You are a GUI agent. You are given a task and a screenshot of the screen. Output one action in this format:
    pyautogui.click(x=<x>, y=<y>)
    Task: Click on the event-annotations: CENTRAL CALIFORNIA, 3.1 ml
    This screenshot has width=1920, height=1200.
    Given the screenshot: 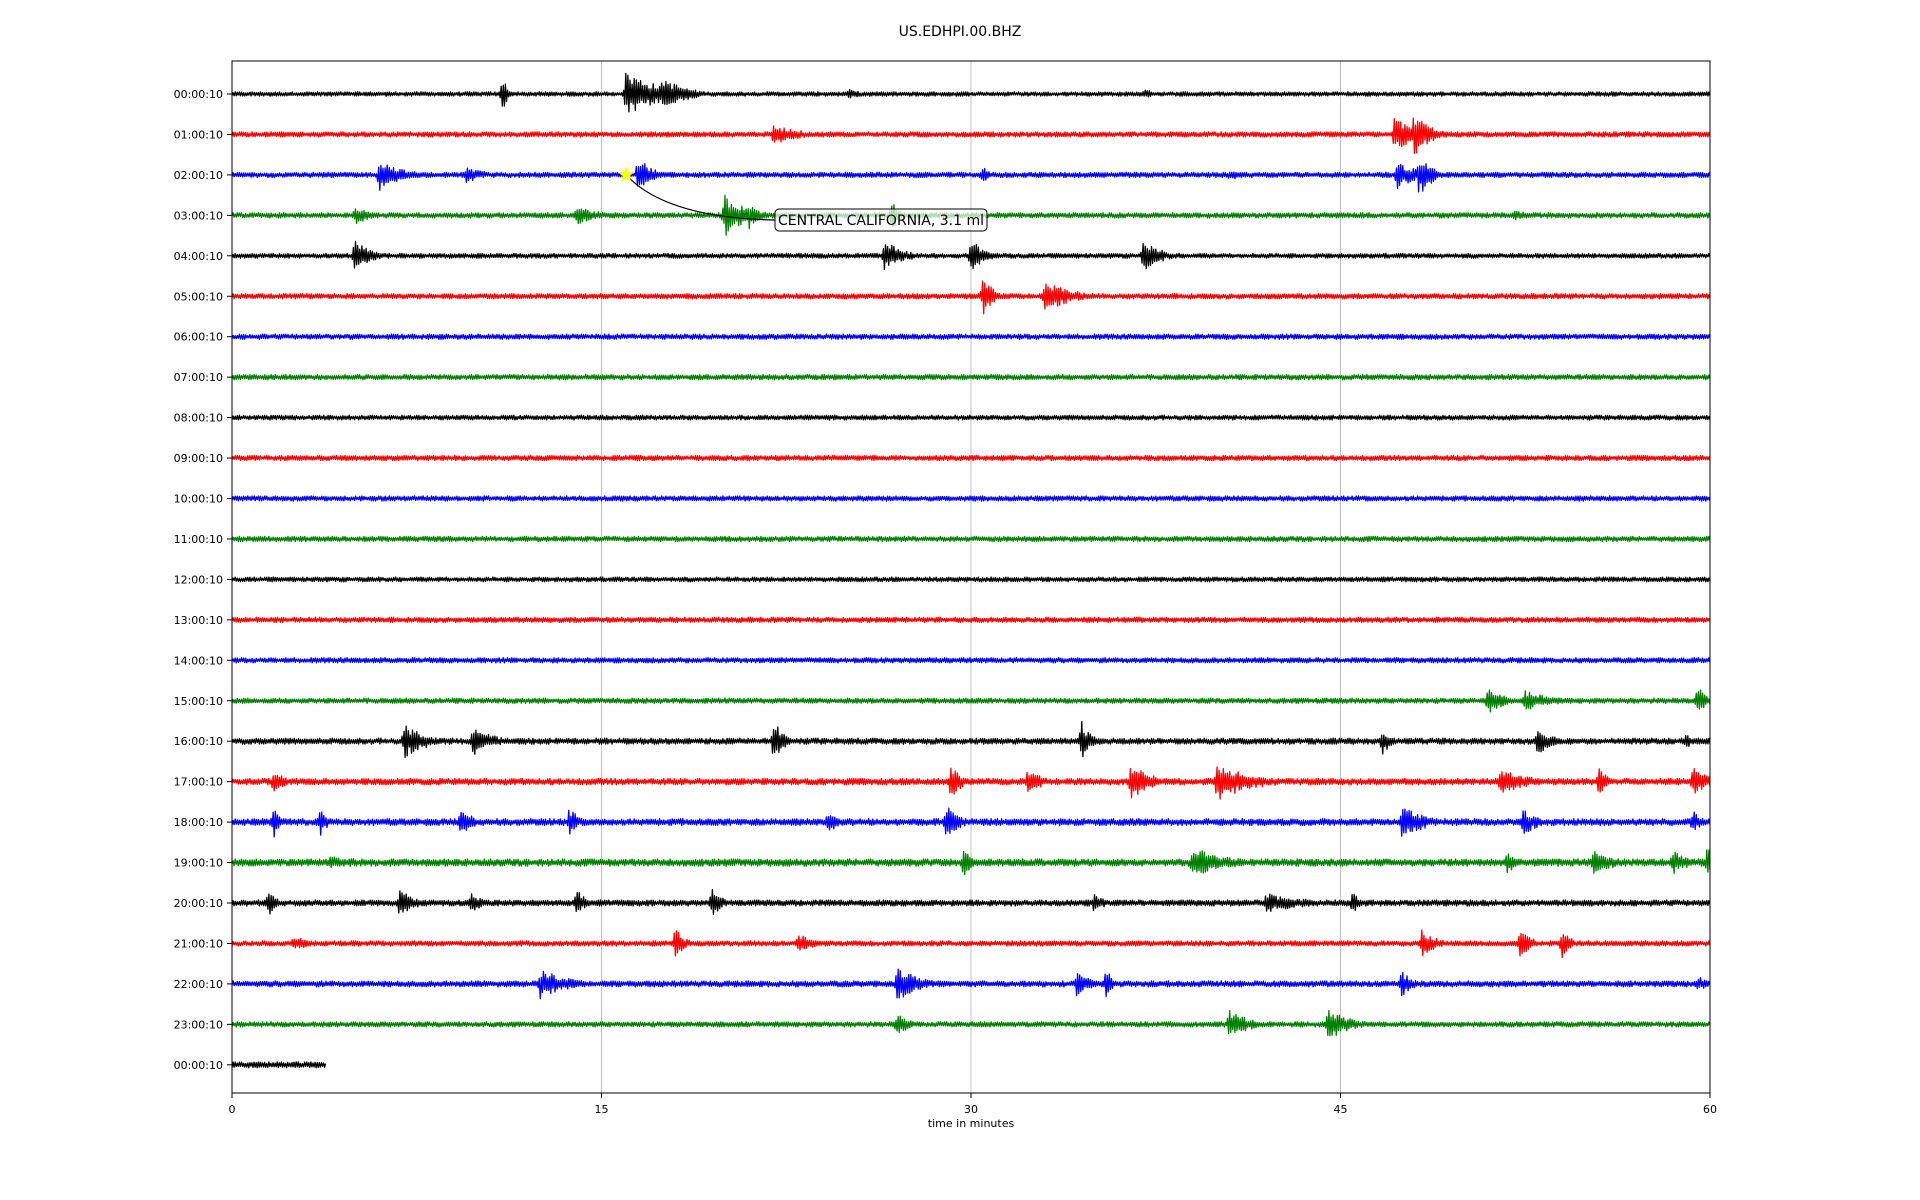 What is the action you would take?
    pyautogui.click(x=802, y=199)
    